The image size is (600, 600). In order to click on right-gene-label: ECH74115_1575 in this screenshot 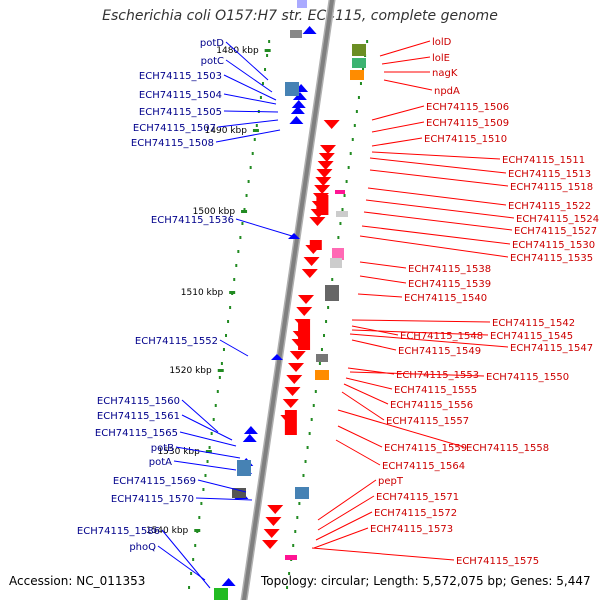, I will do `click(497, 561)`.